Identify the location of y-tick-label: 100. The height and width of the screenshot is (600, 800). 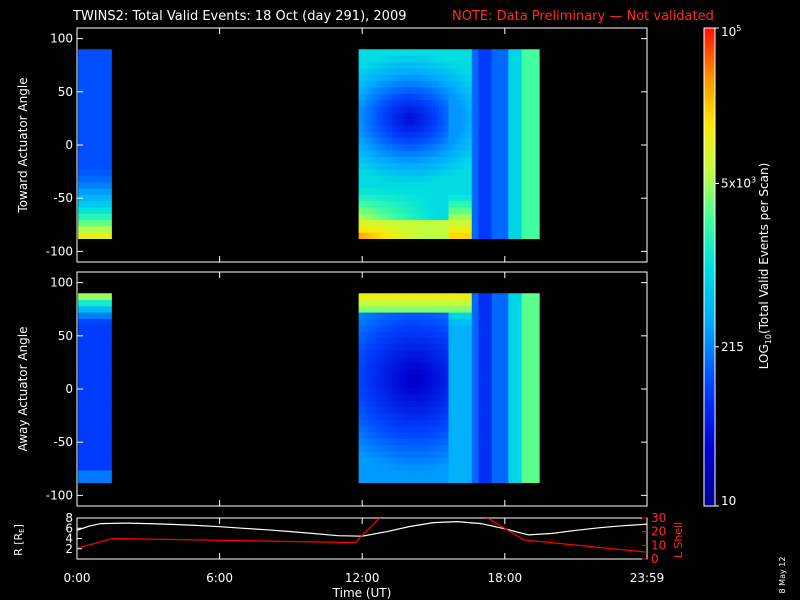
(61, 39).